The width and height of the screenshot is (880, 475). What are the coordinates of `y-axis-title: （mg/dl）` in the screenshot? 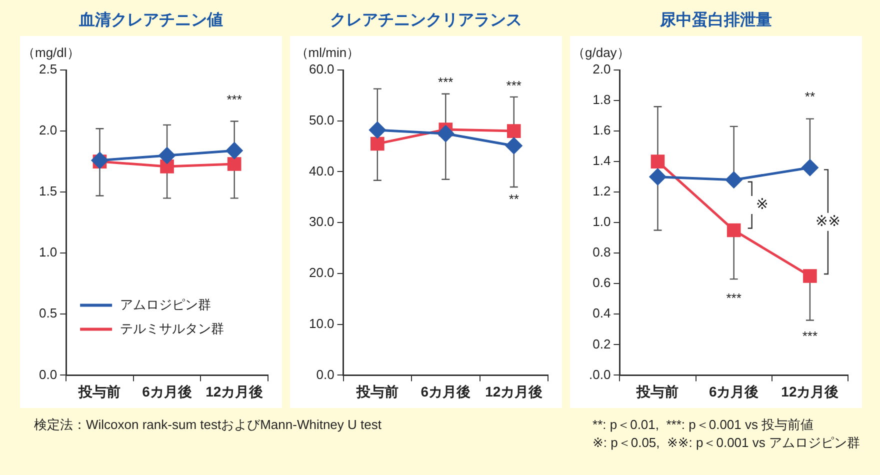 It's located at (51, 52).